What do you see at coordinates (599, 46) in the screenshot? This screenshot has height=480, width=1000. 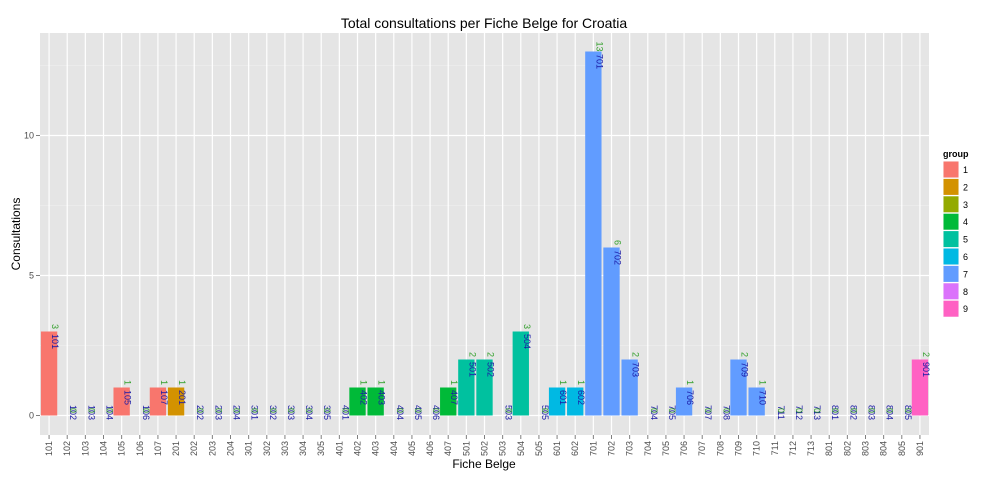 I see `bar-count-label: 13` at bounding box center [599, 46].